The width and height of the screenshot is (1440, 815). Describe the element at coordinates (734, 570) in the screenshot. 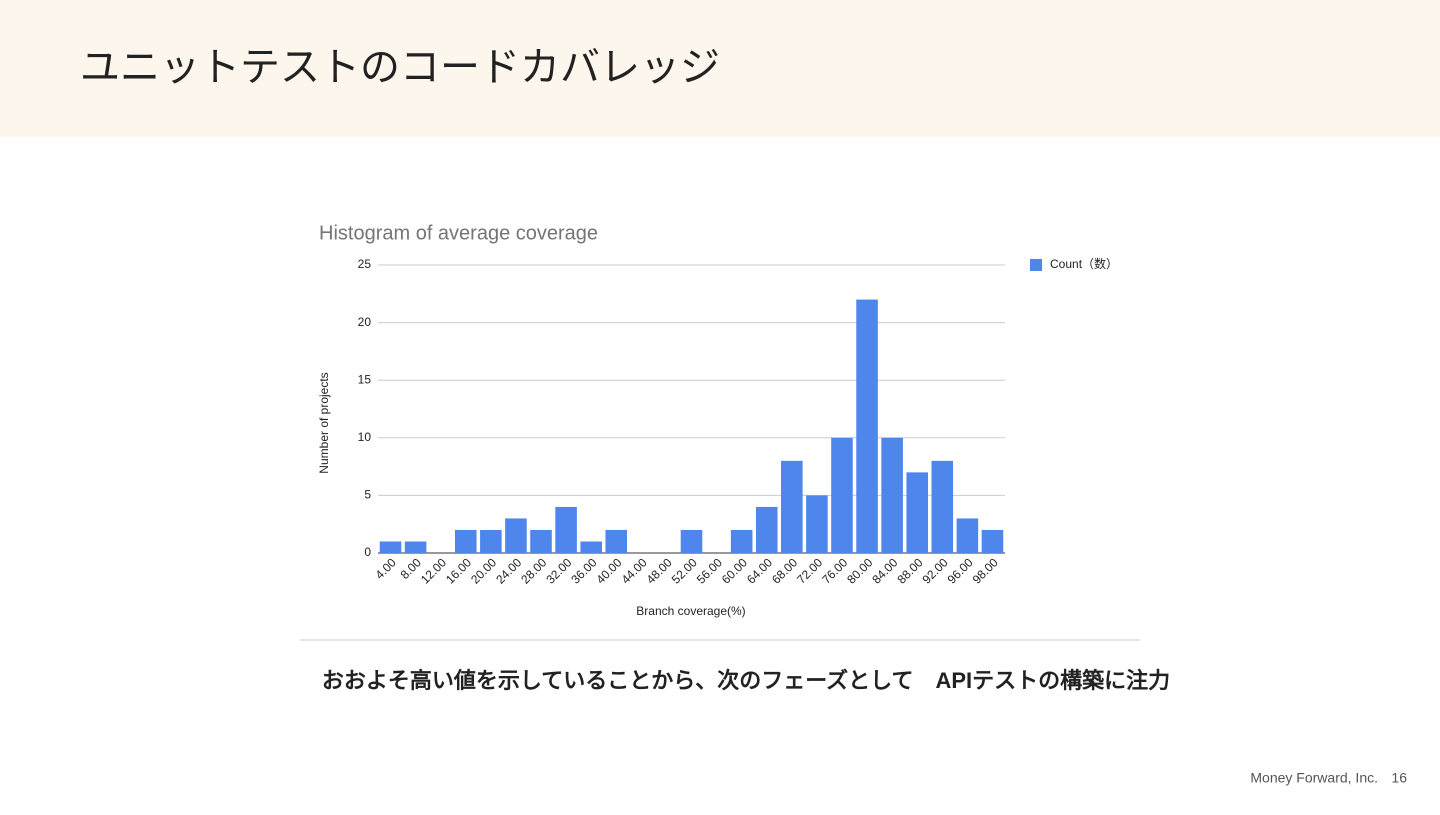

I see `x-tick-label: 60.00` at that location.